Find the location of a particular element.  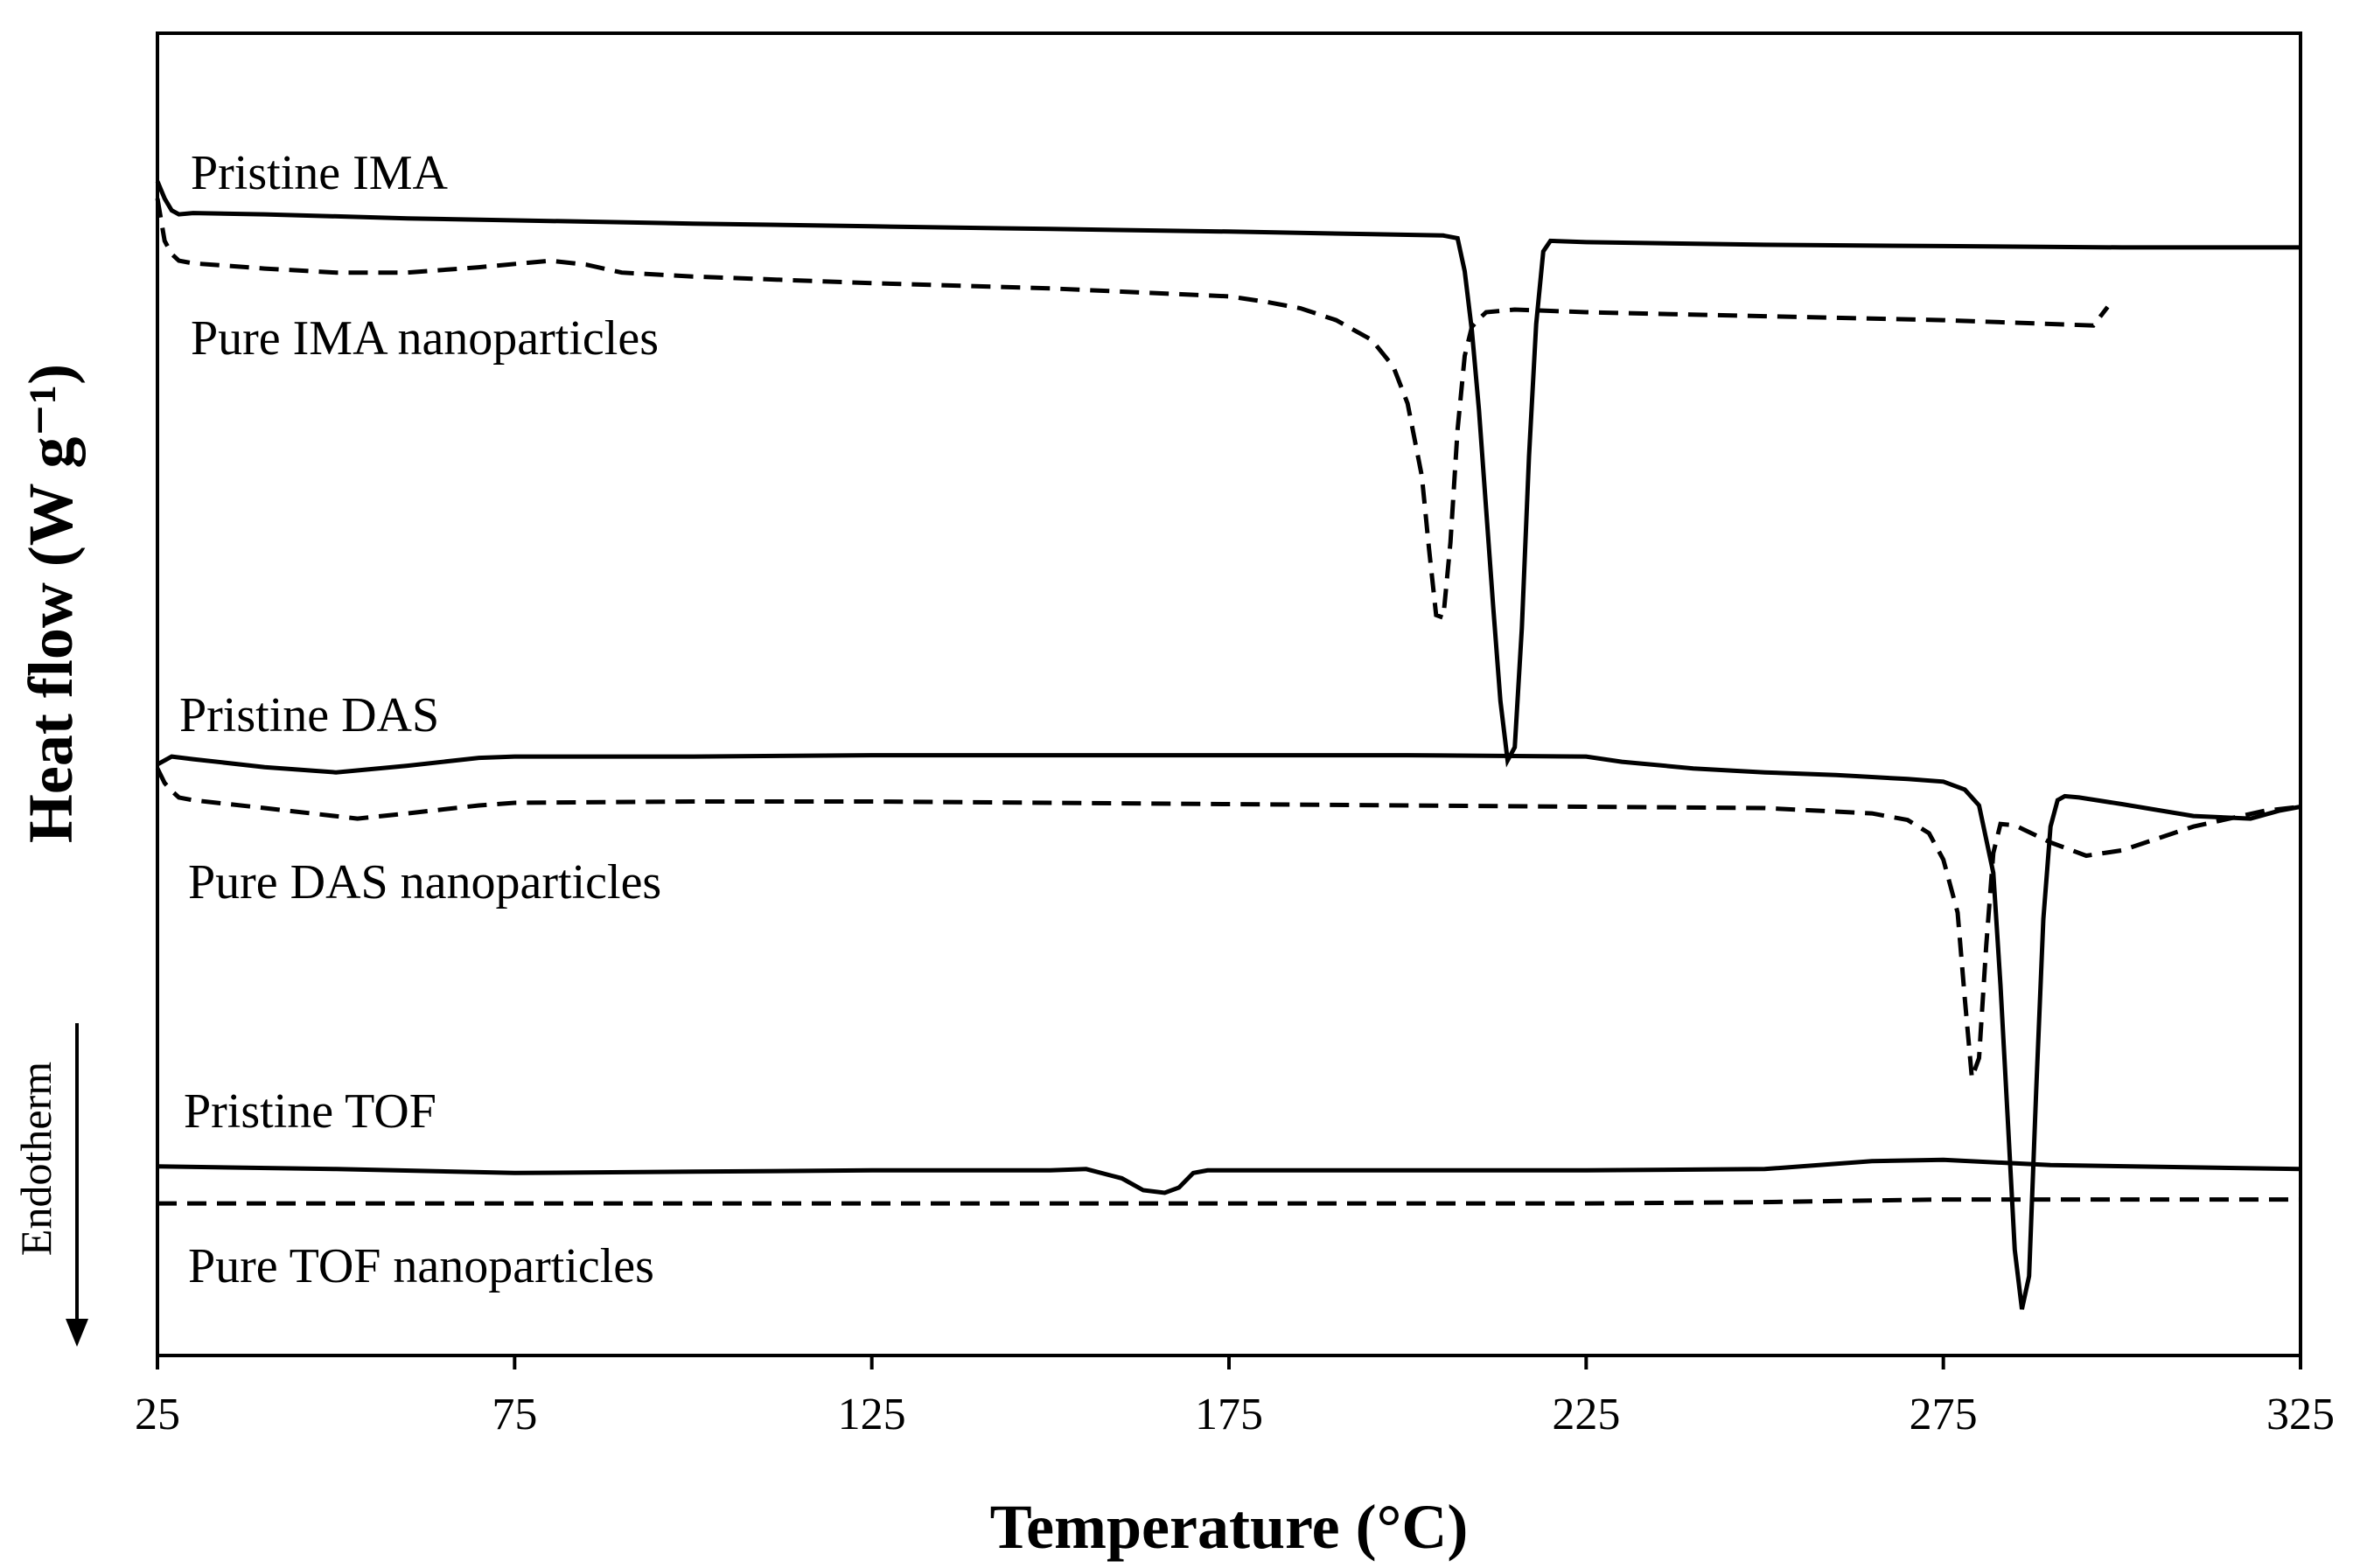

curve-label-pure-das-nanoparticles: Pure DAS nanoparticles is located at coordinates (424, 882).